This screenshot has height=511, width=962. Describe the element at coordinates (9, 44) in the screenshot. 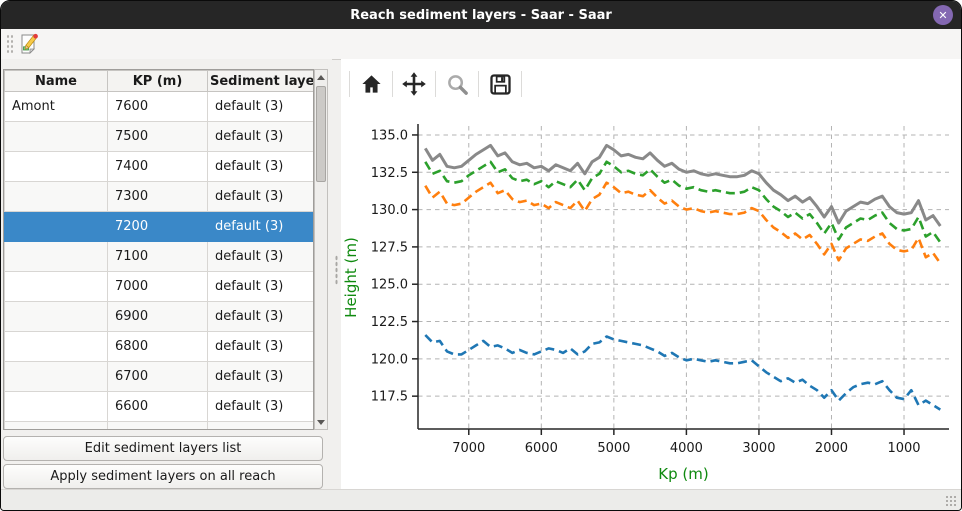

I see `toolbar-drag-handle-icon` at that location.